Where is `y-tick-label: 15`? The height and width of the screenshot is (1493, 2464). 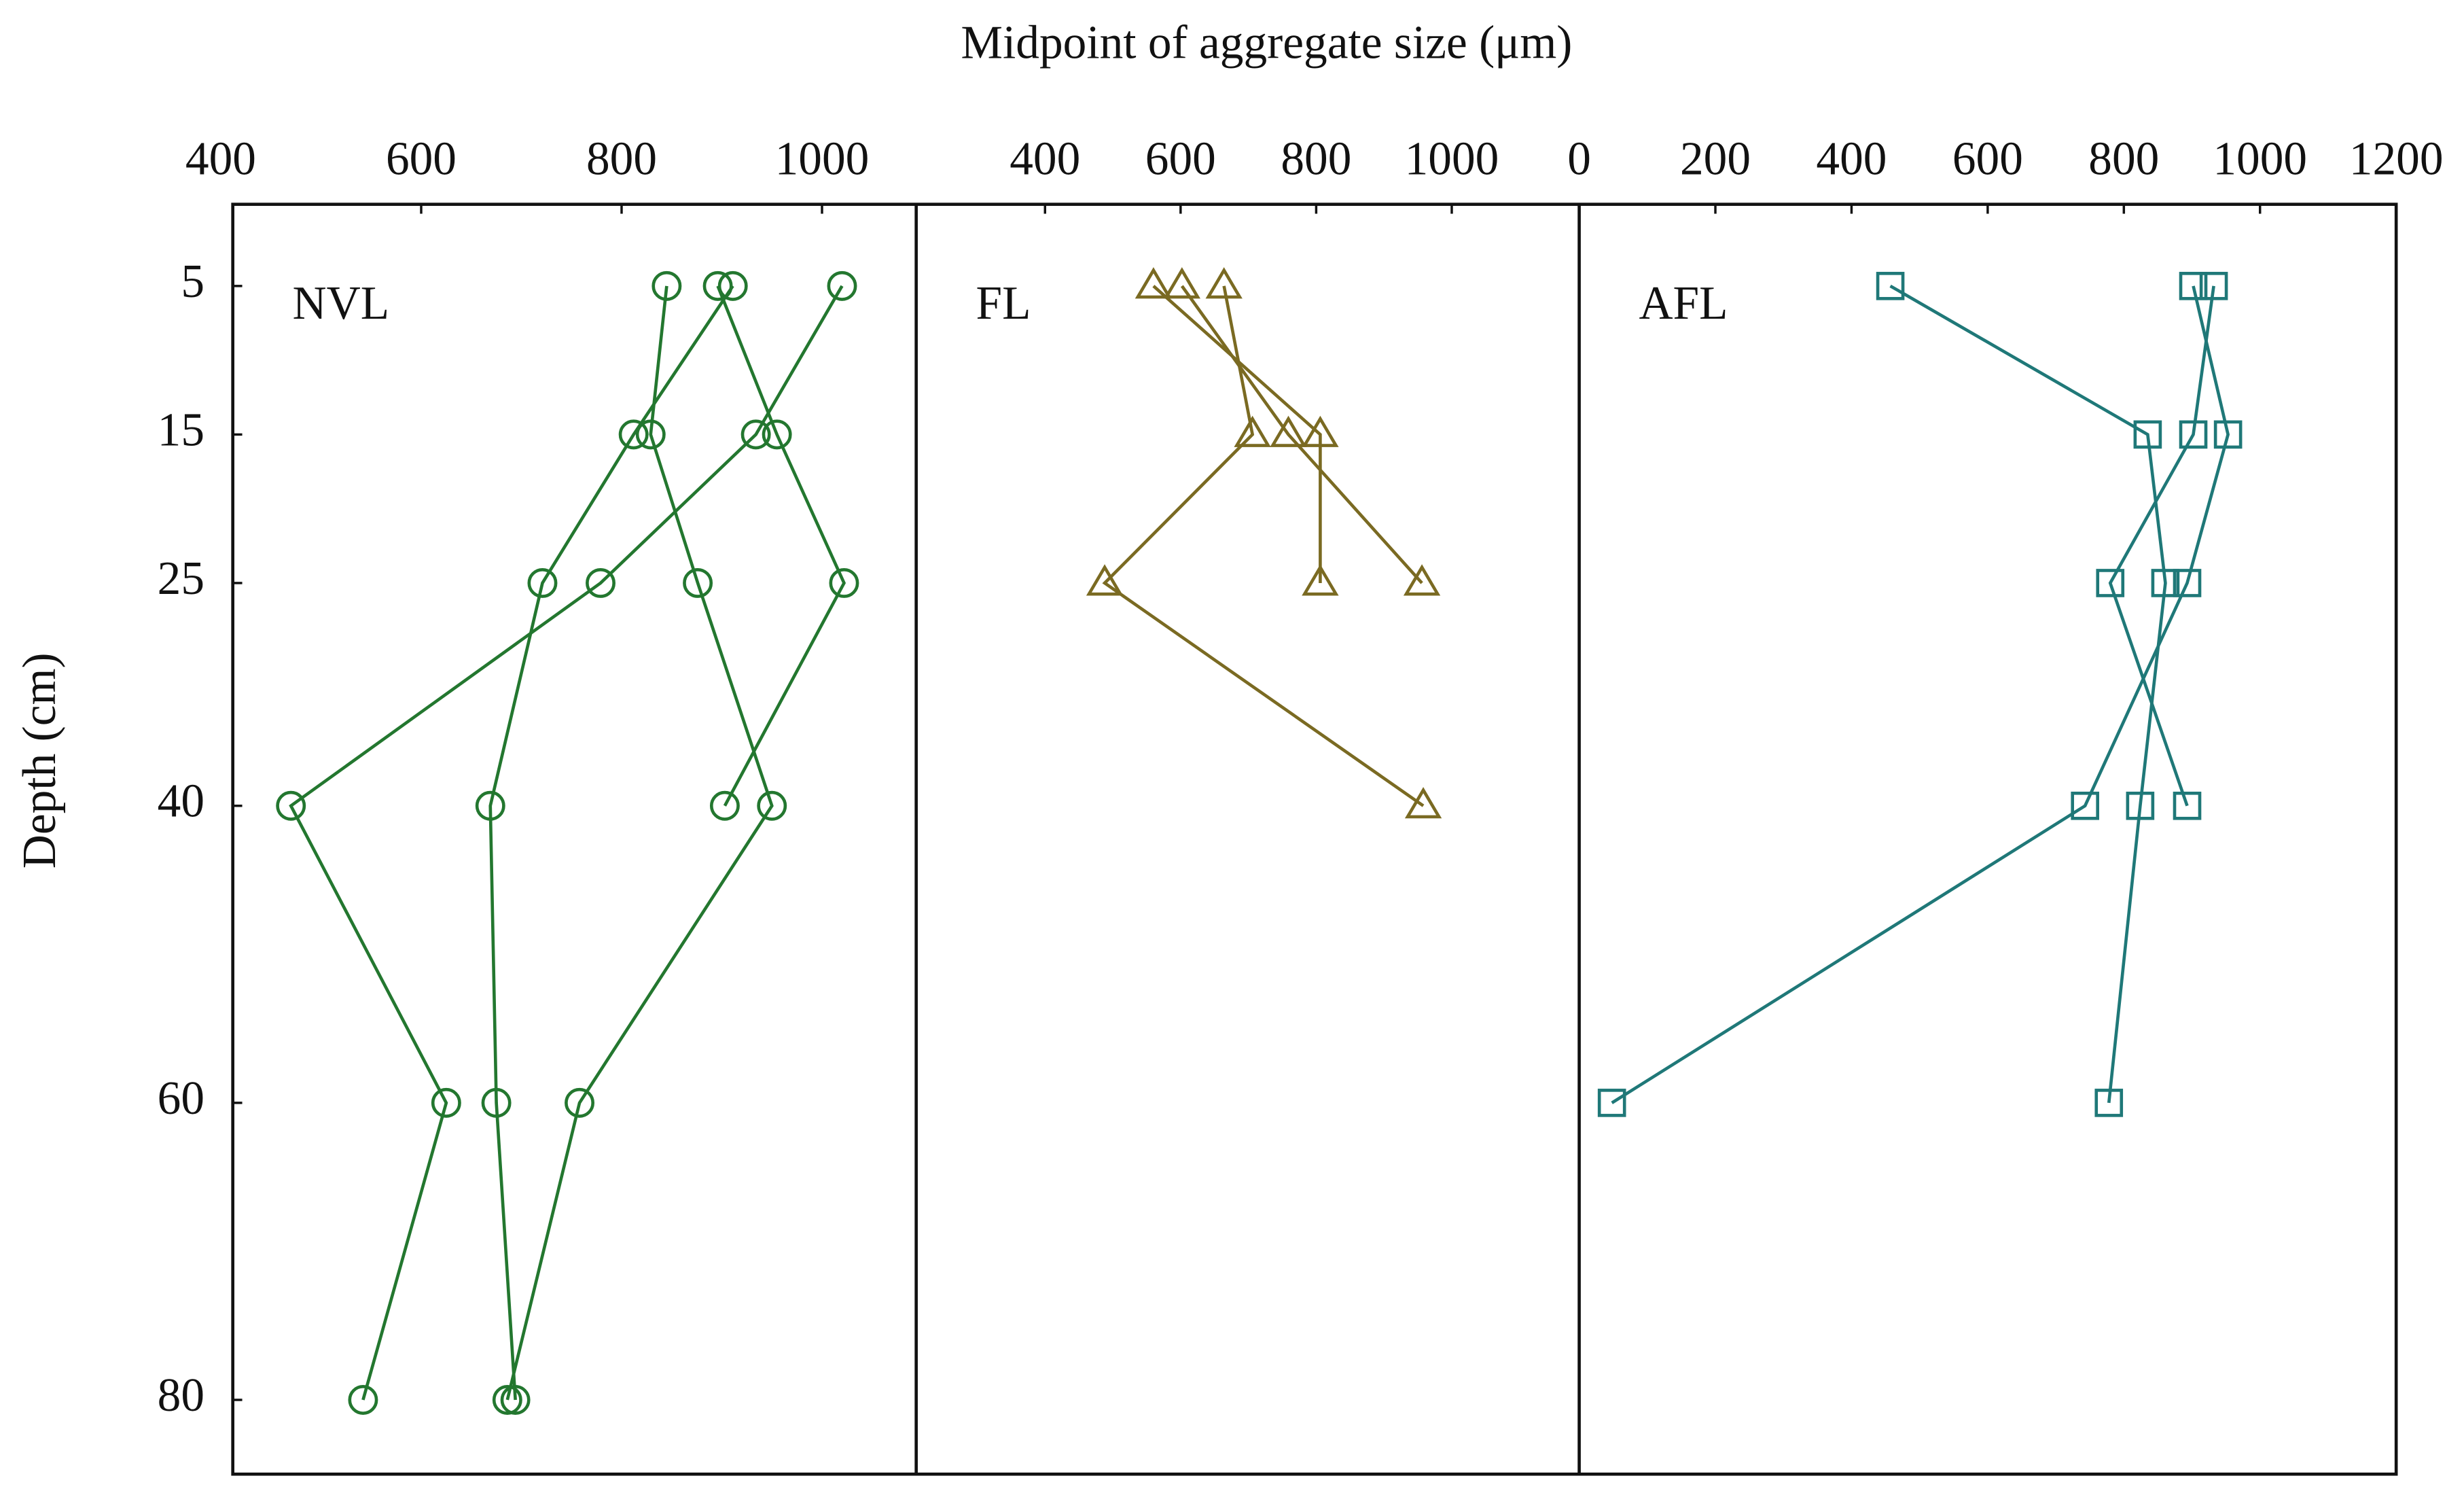
y-tick-label: 15 is located at coordinates (181, 430).